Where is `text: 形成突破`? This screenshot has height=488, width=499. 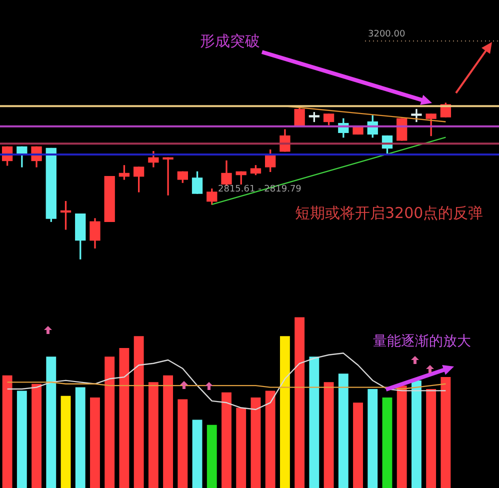 text: 形成突破 is located at coordinates (230, 41).